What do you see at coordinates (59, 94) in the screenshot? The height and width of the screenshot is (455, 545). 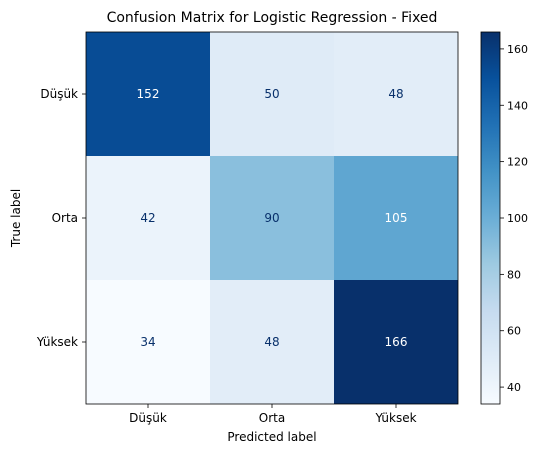 I see `y-tick-label: Düşük` at bounding box center [59, 94].